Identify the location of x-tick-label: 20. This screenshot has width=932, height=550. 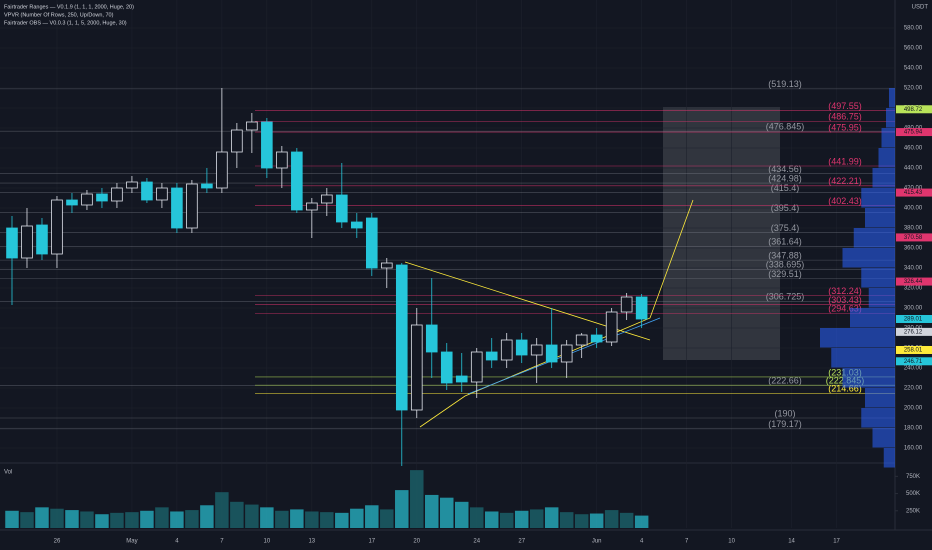
(416, 542).